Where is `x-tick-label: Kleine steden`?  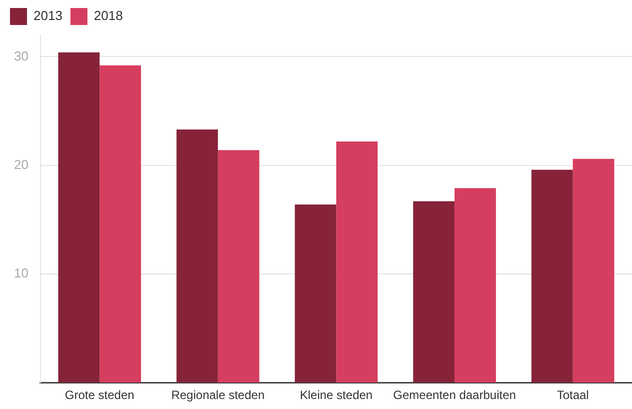 x-tick-label: Kleine steden is located at coordinates (336, 395).